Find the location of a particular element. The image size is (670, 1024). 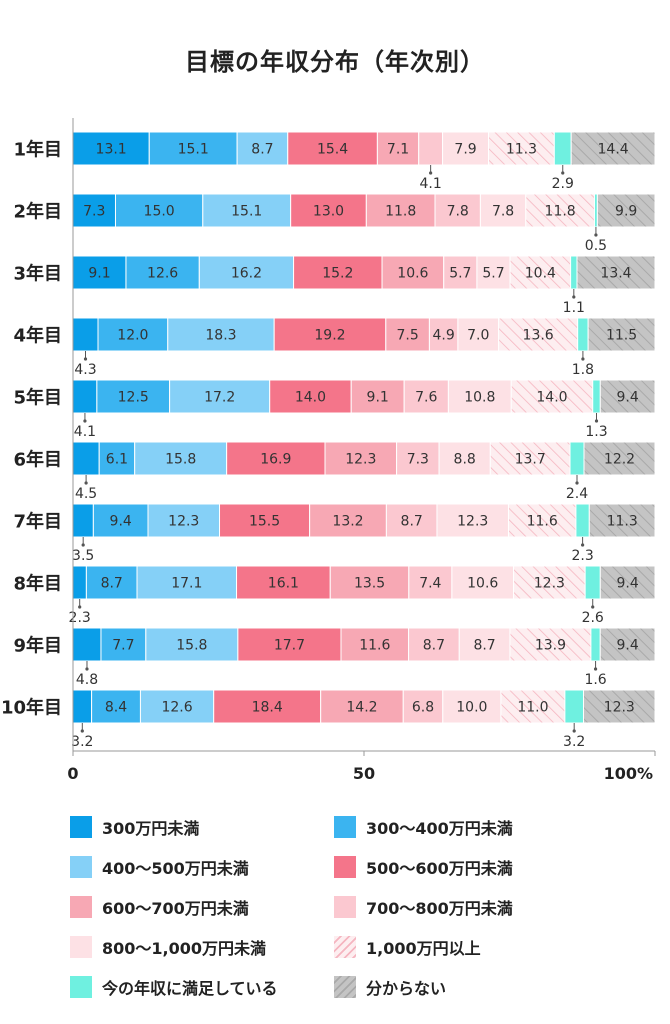

data-label: 15.1 is located at coordinates (246, 212).